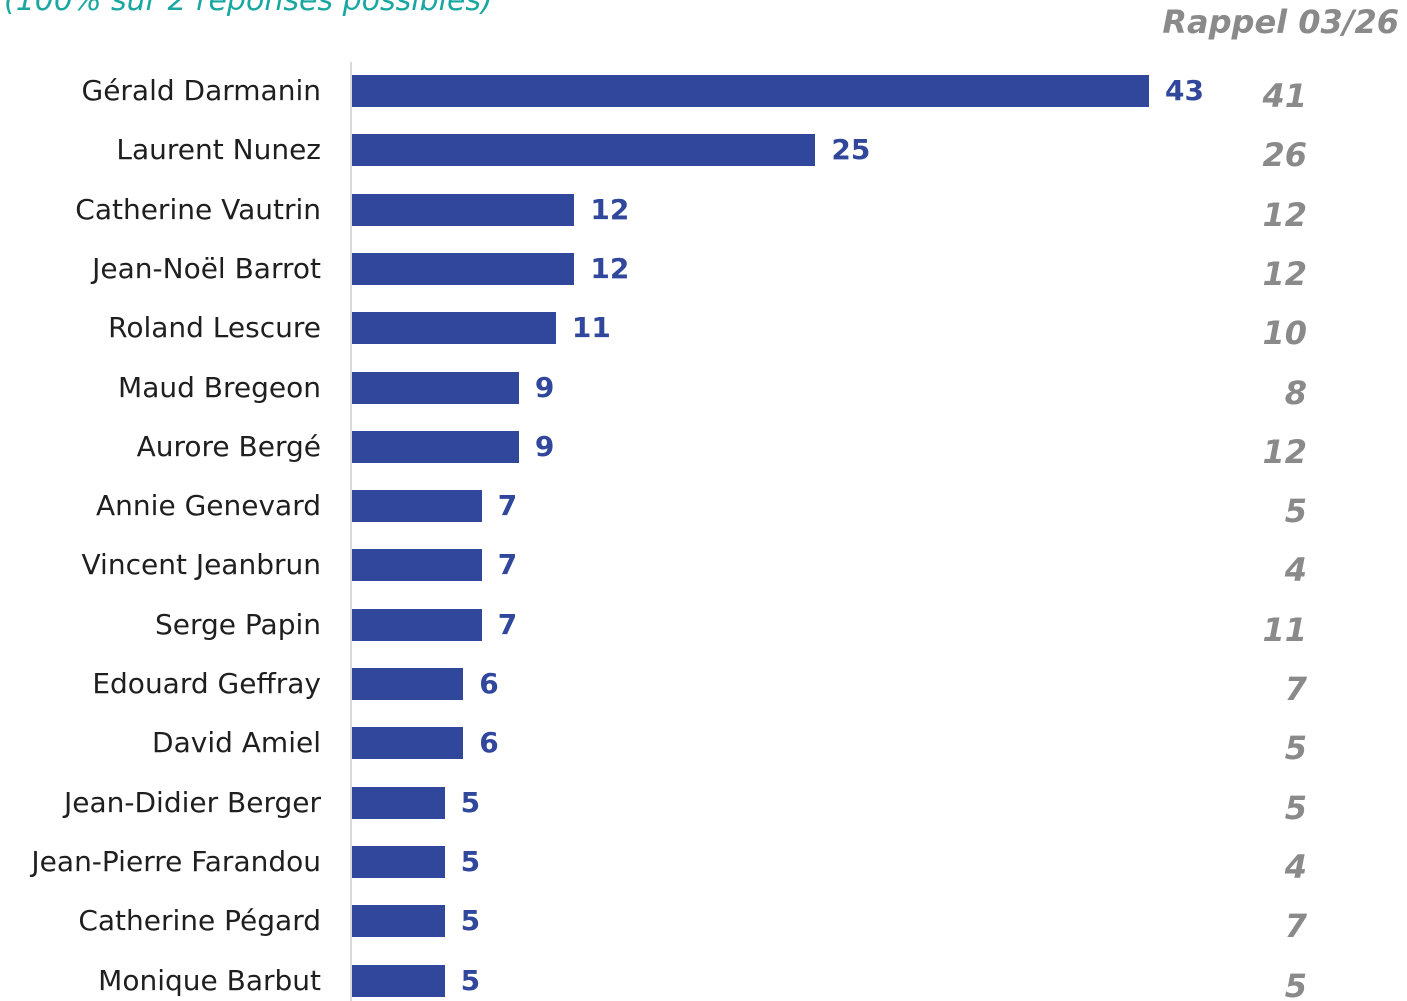 Image resolution: width=1407 pixels, height=1001 pixels. Describe the element at coordinates (218, 150) in the screenshot. I see `category-label: Laurent Nunez` at that location.